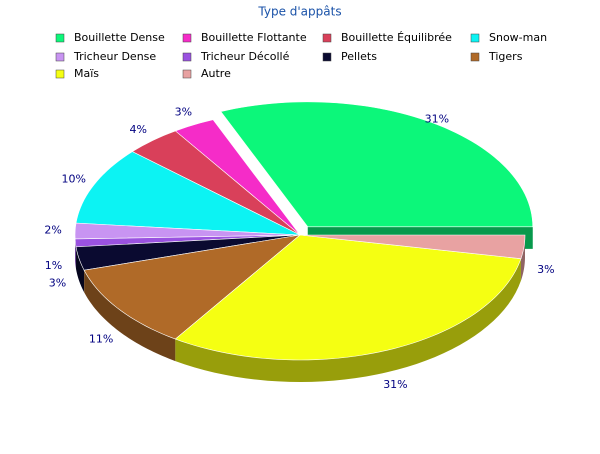 The height and width of the screenshot is (454, 600). Describe the element at coordinates (505, 56) in the screenshot. I see `legend-label: Tigers` at that location.